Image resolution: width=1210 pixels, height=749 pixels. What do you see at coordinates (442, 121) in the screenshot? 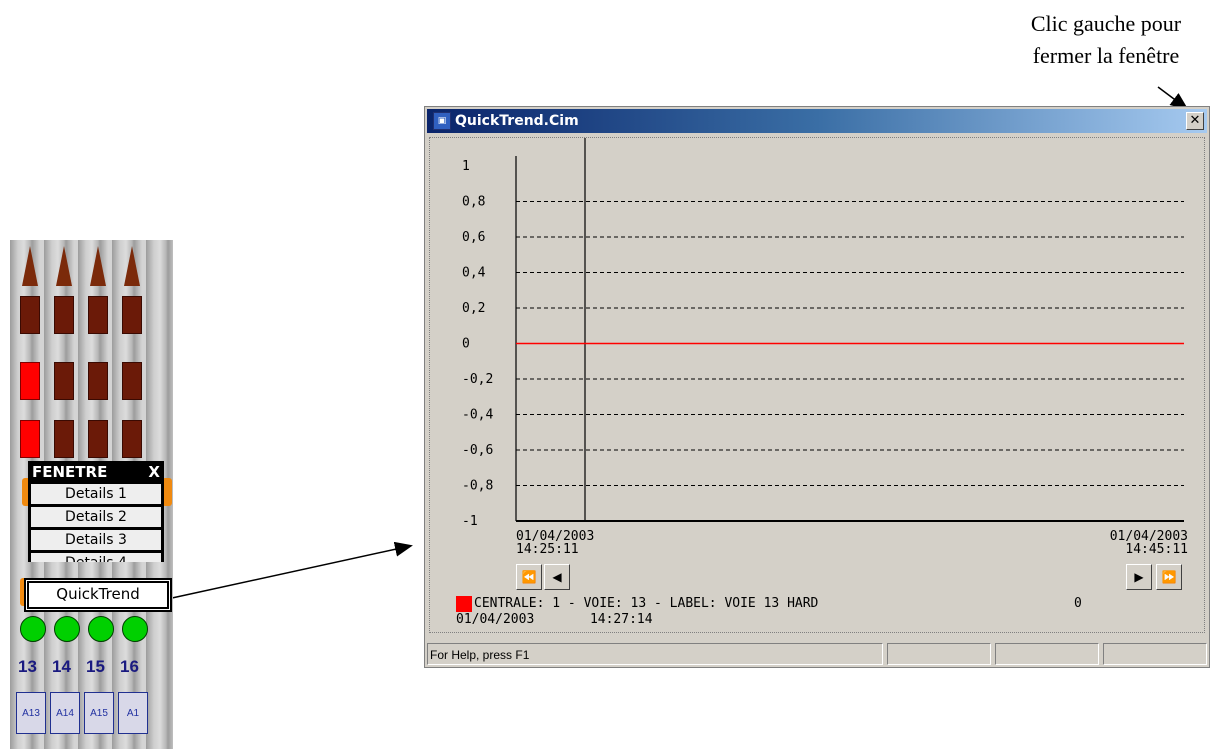
I see `app-icon: ▣` at bounding box center [442, 121].